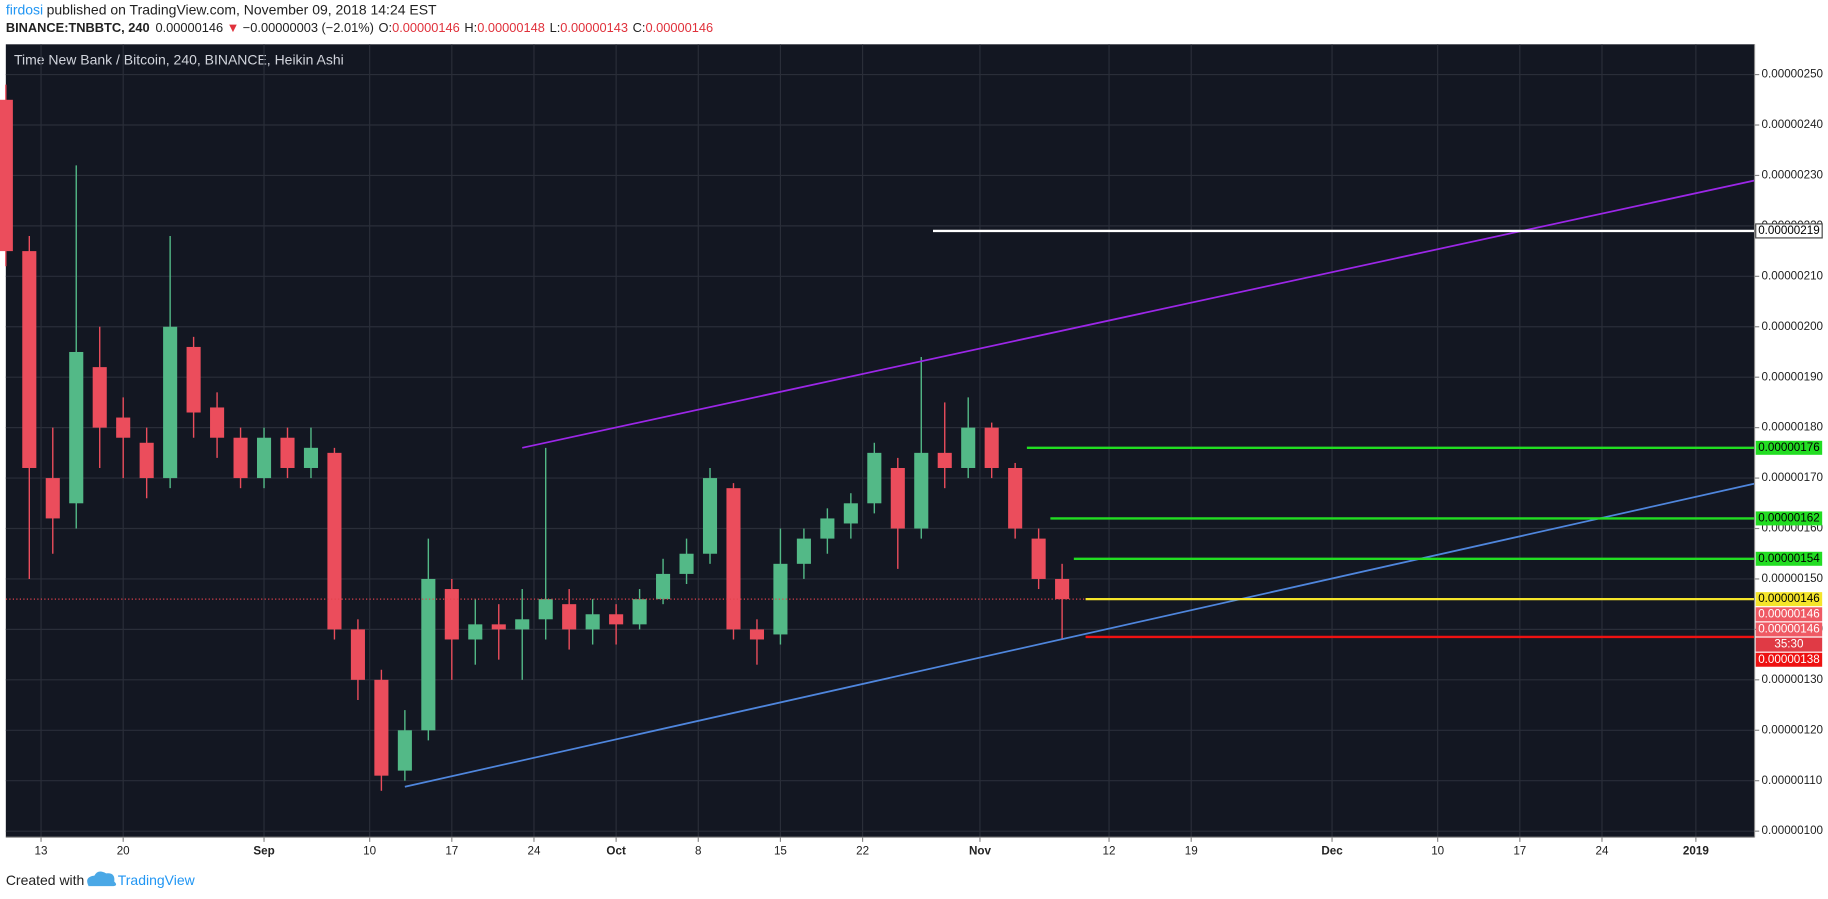 The height and width of the screenshot is (899, 1828). I want to click on price-badge-label: 0.00000138, so click(1788, 659).